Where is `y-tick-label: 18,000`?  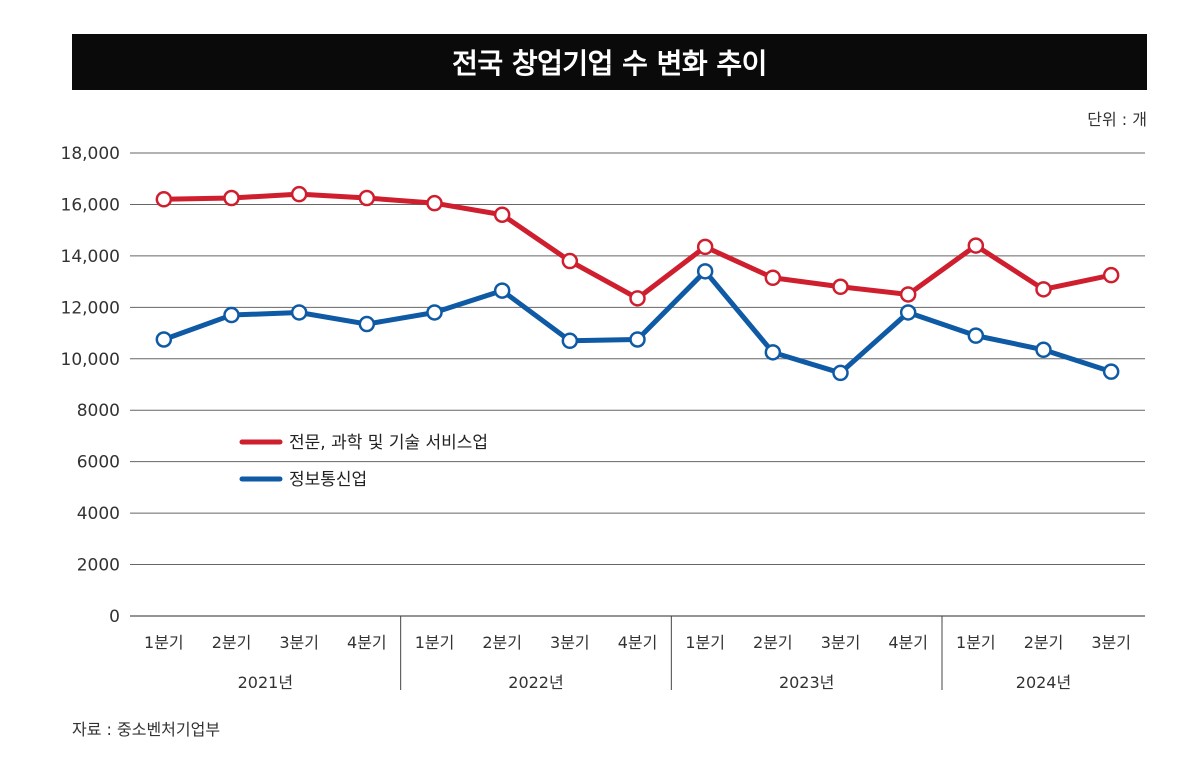 y-tick-label: 18,000 is located at coordinates (90, 154).